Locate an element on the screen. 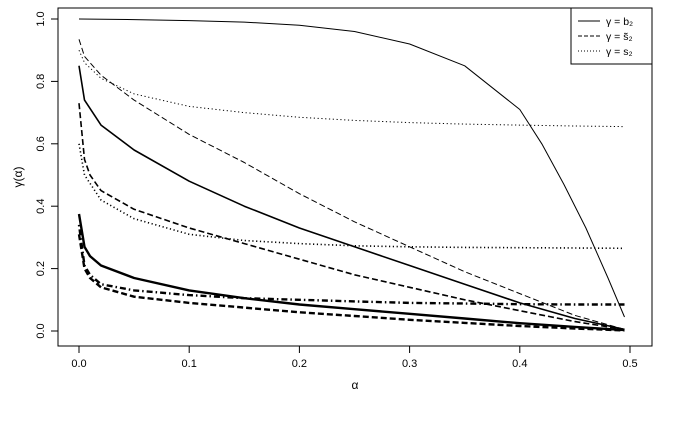 The image size is (698, 429). x-tick-label-3: 0.3 is located at coordinates (409, 364).